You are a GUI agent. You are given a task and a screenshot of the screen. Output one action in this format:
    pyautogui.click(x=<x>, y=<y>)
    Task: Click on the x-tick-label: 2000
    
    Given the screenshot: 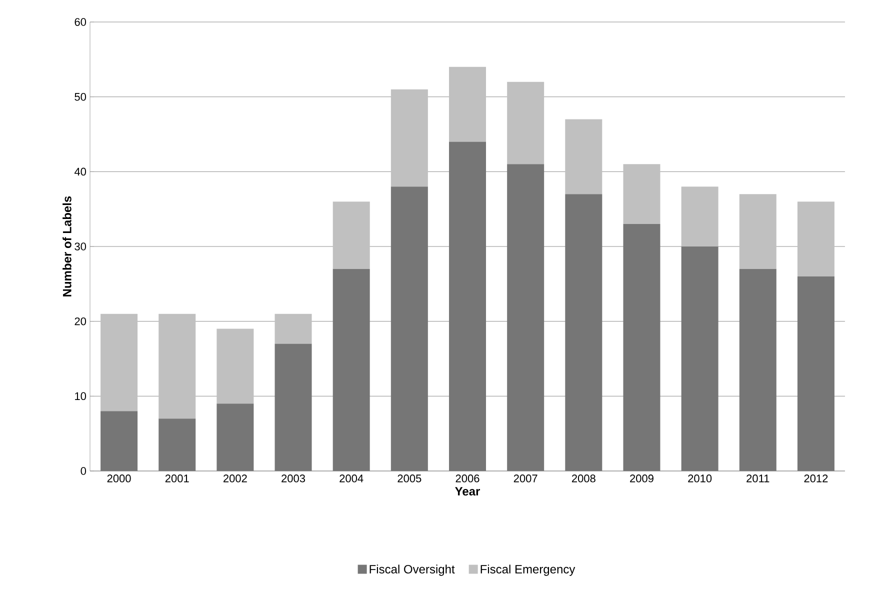 What is the action you would take?
    pyautogui.click(x=119, y=478)
    